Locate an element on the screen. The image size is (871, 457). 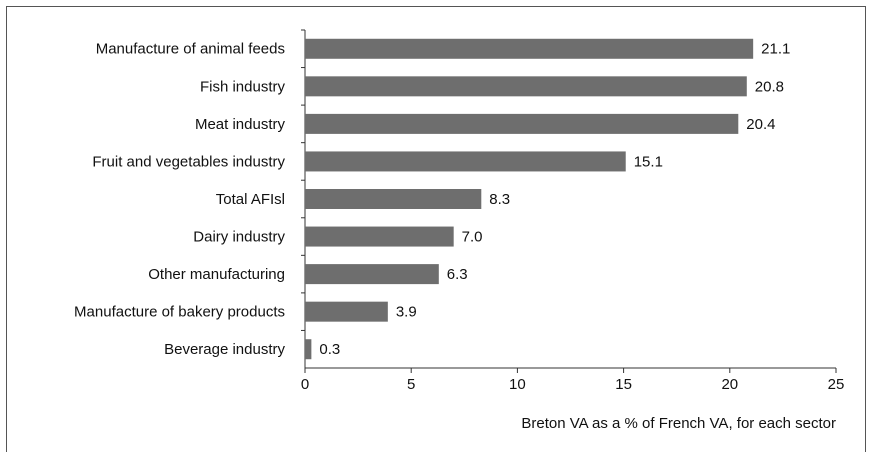
y-tick-label: Fish industry is located at coordinates (243, 86).